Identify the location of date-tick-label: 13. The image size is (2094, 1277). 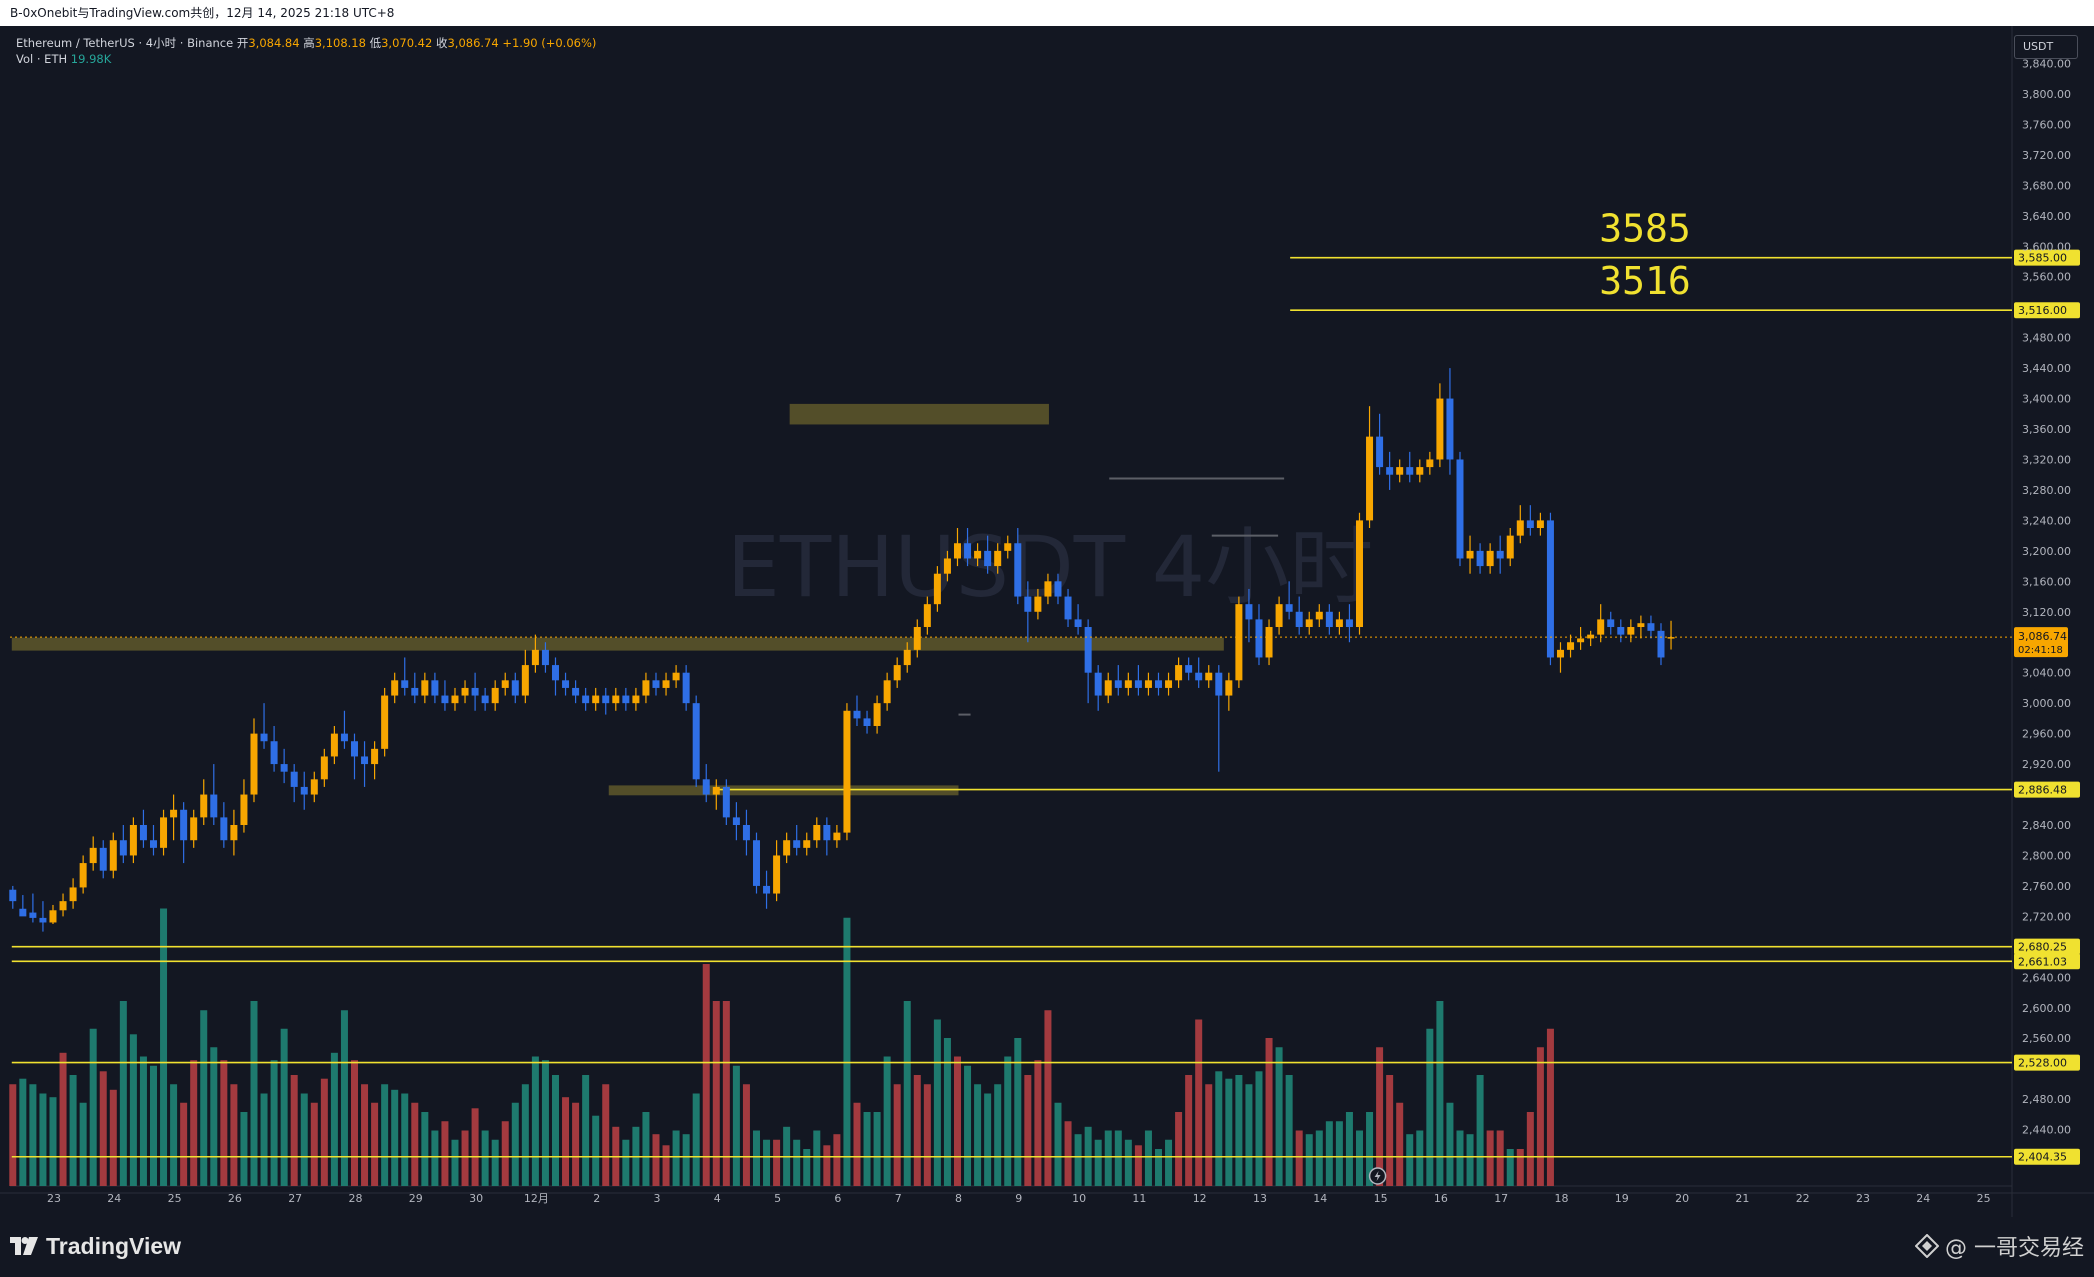
(1260, 1198).